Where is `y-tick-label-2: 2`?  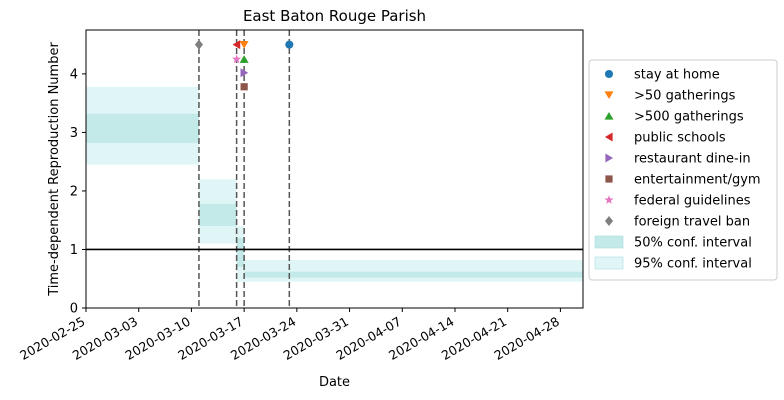
y-tick-label-2: 2 is located at coordinates (74, 191).